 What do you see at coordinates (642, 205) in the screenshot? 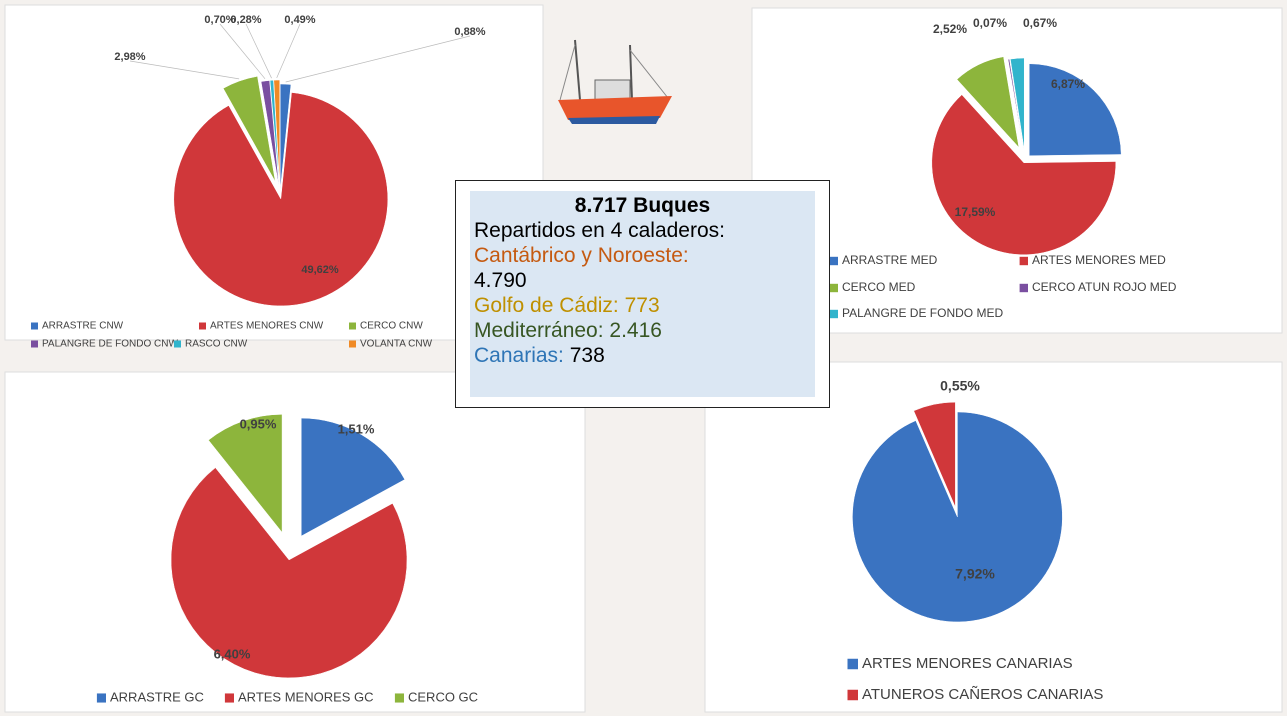
I see `info-title: 8.717 Buques` at bounding box center [642, 205].